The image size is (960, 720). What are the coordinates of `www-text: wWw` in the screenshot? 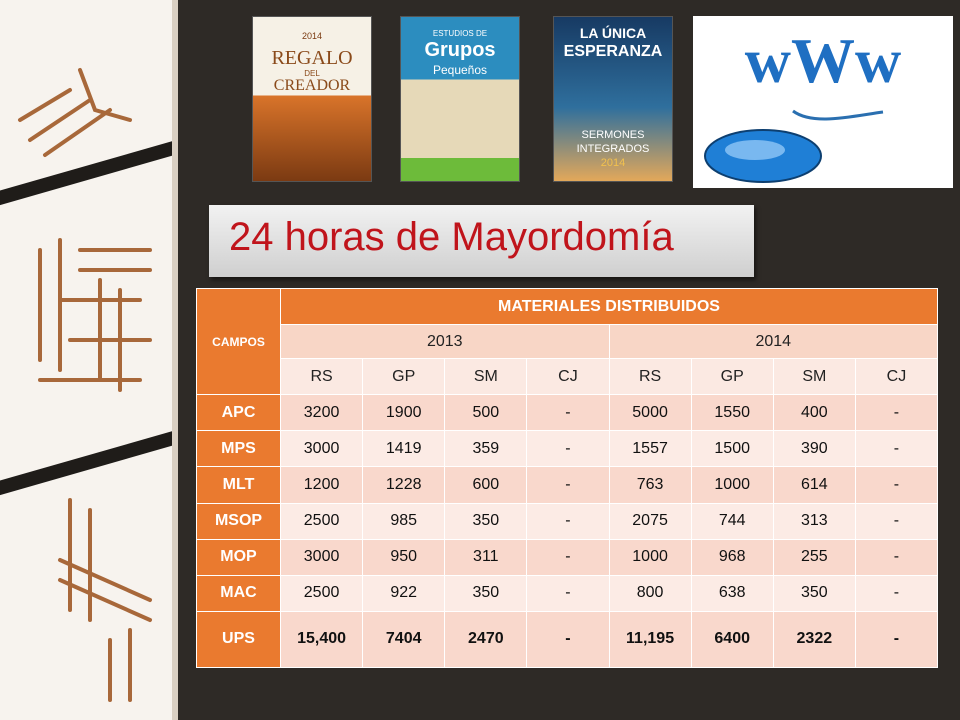 It's located at (823, 60).